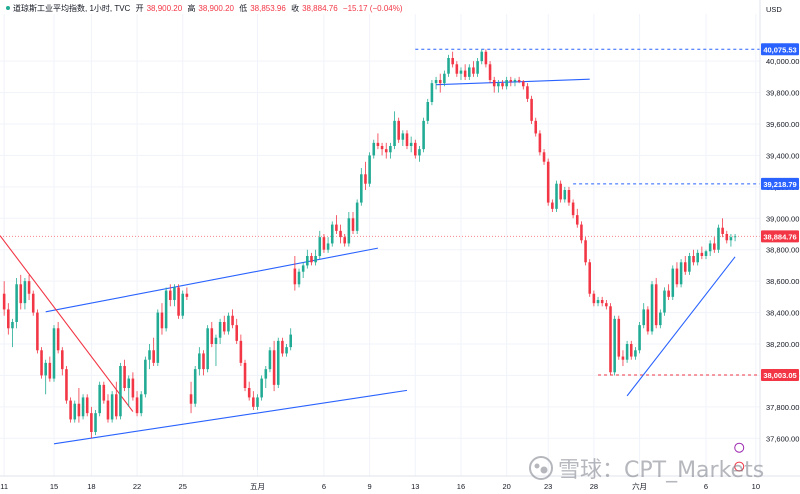 The height and width of the screenshot is (494, 800). I want to click on currency-unit: USD, so click(774, 9).